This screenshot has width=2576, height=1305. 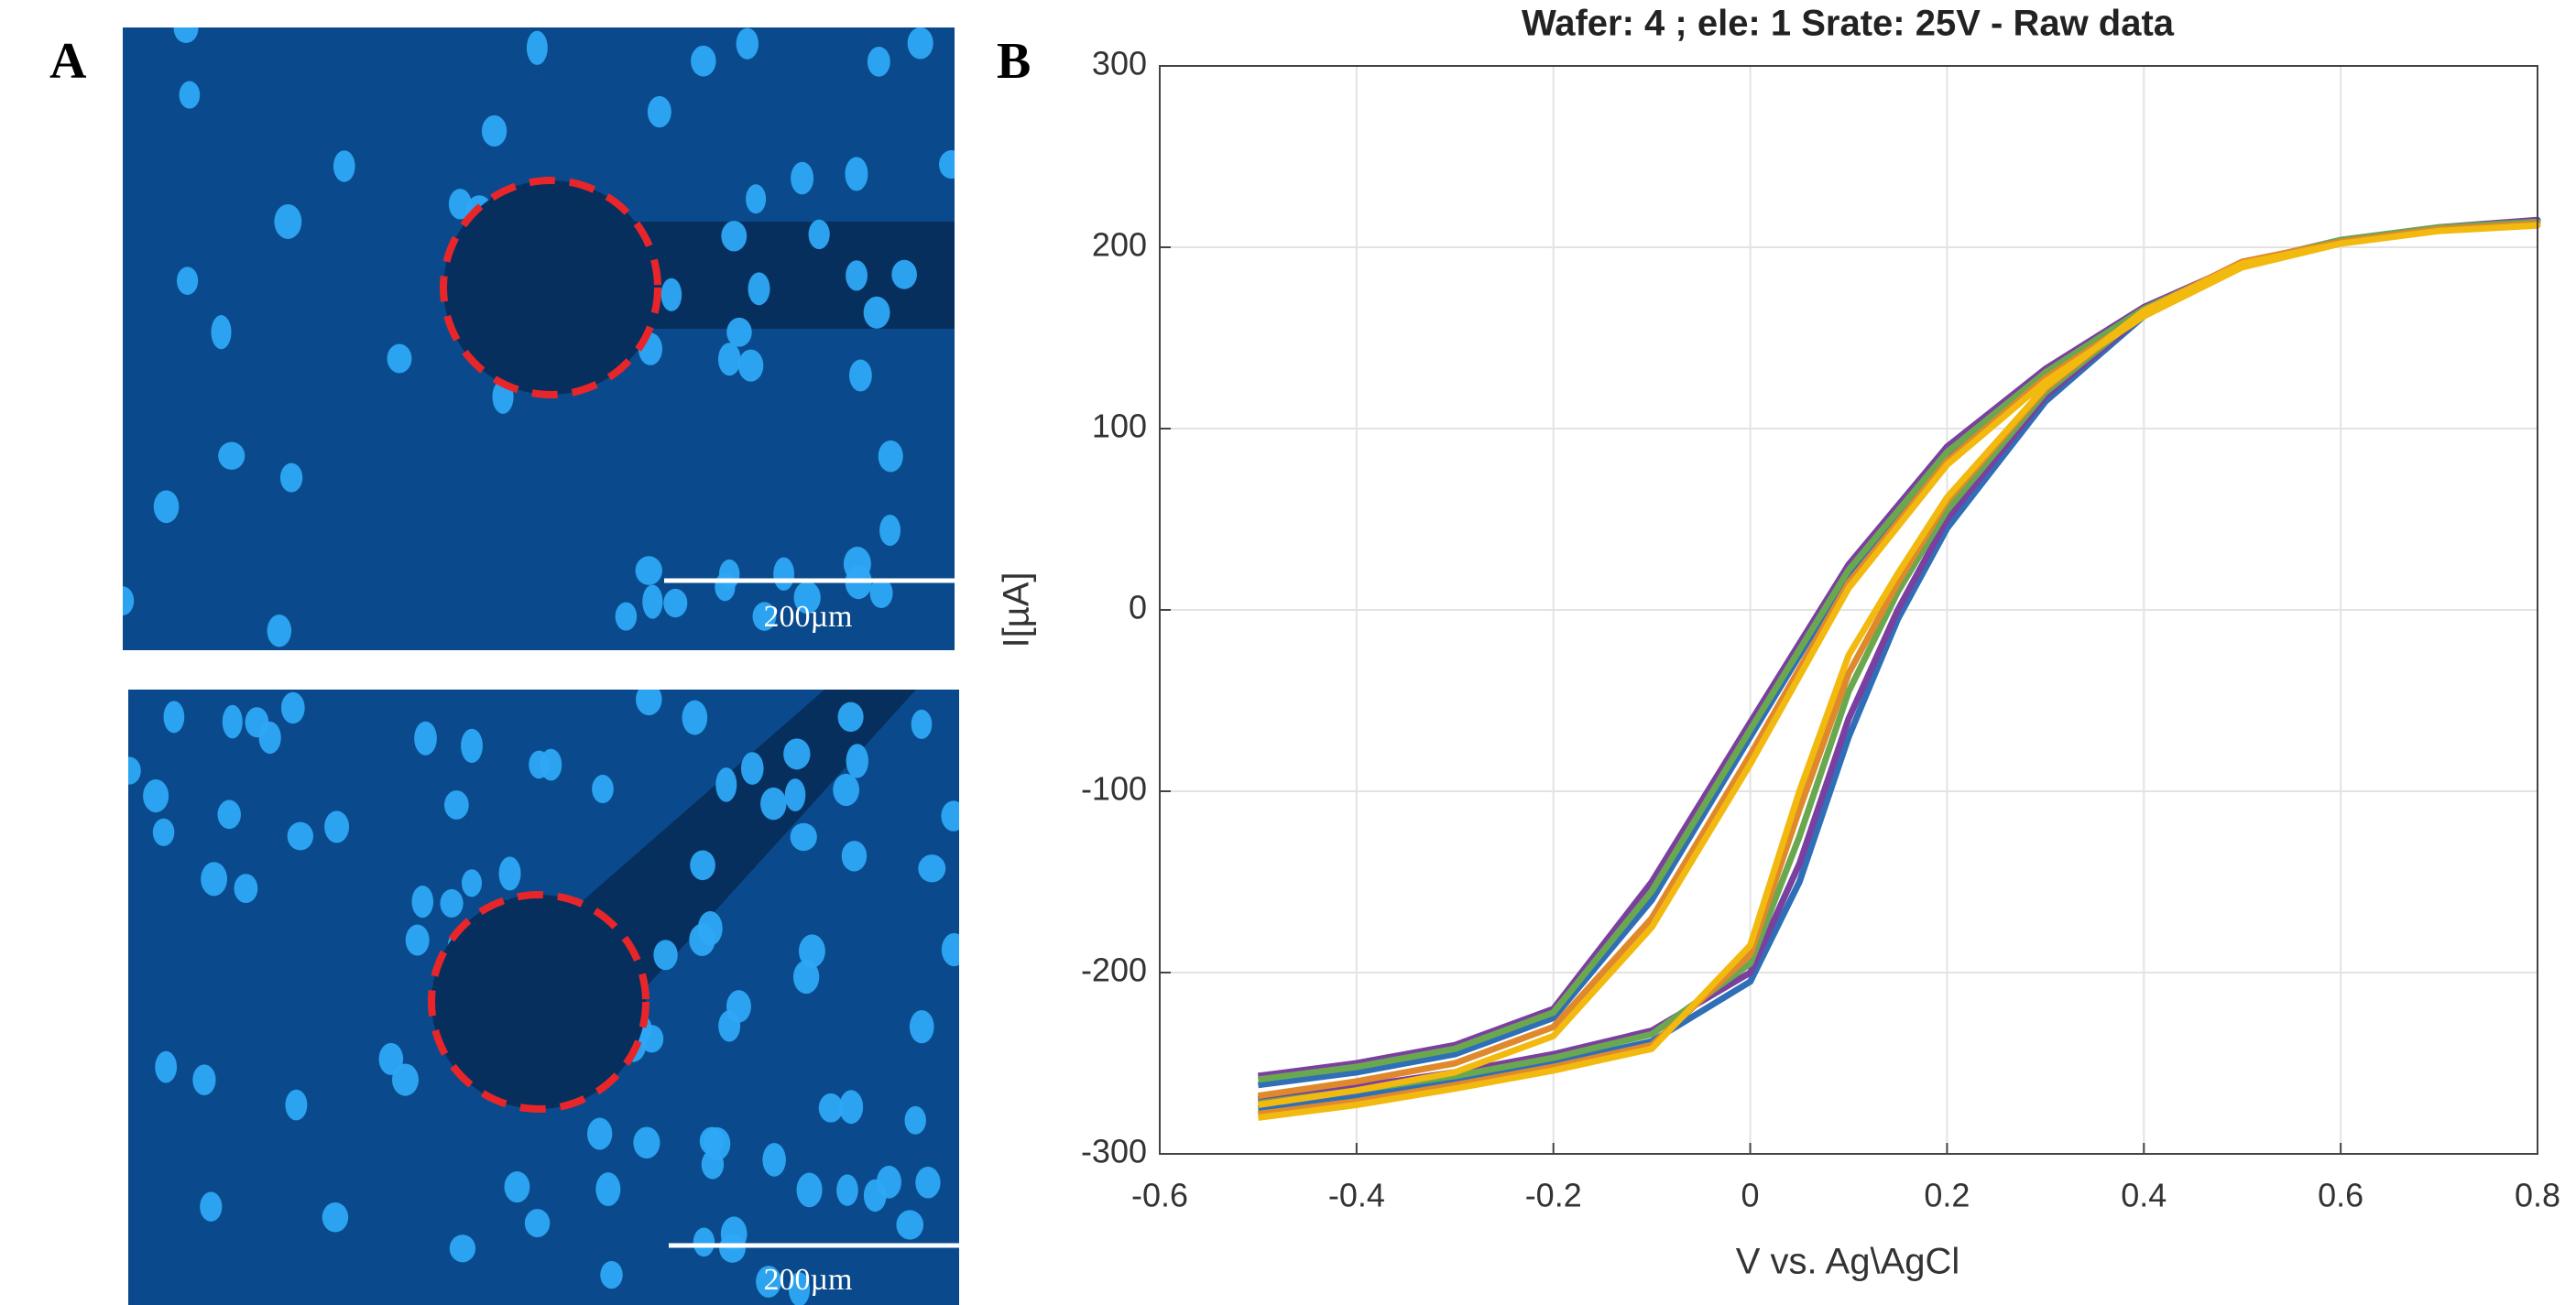 What do you see at coordinates (1848, 1262) in the screenshot?
I see `x-axis-label: V vs. Ag\AgCl` at bounding box center [1848, 1262].